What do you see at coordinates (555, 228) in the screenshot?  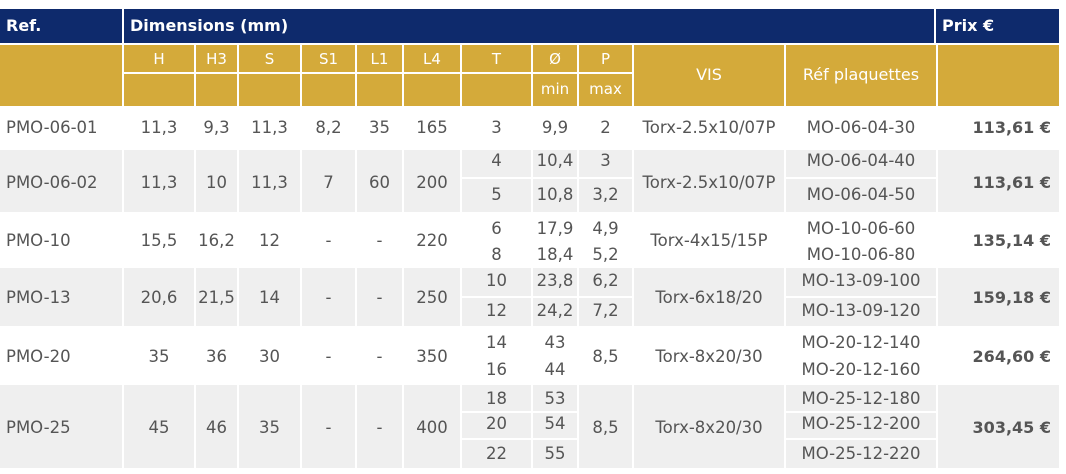 I see `cell-diam: 17,9` at bounding box center [555, 228].